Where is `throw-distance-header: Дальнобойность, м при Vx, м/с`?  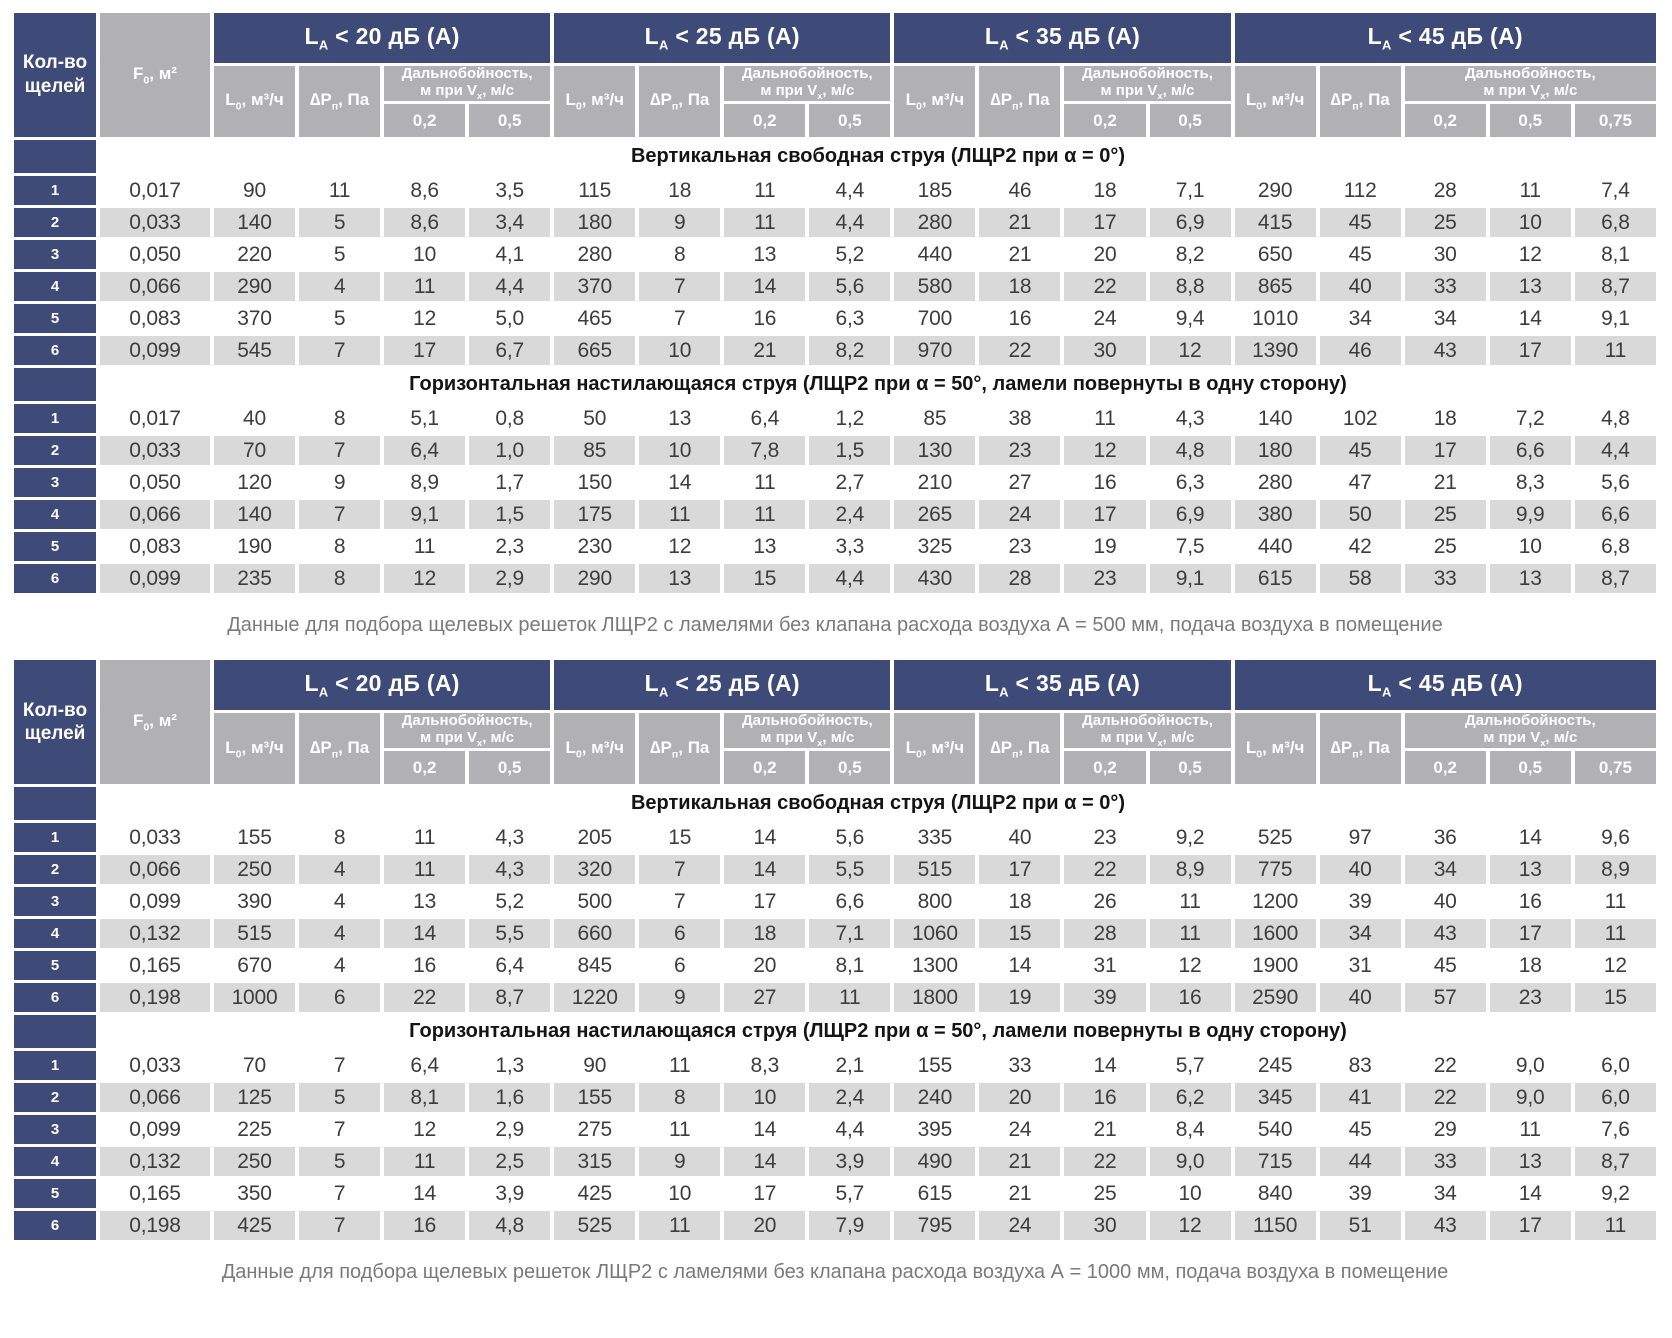
throw-distance-header: Дальнобойность, м при Vx, м/с is located at coordinates (1530, 731).